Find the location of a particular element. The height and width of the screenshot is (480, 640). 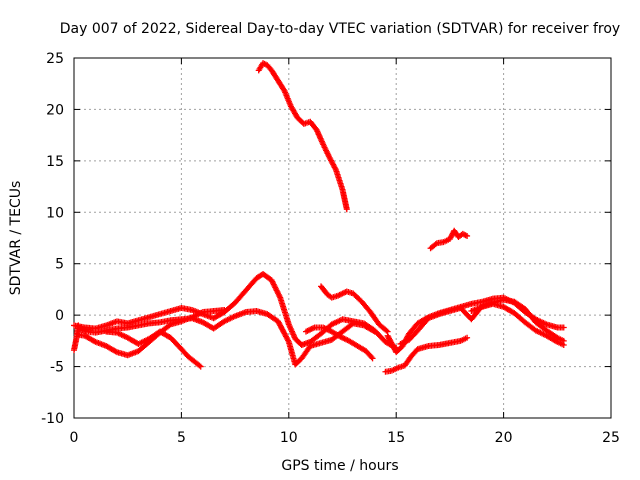

x-tick-label: 5 is located at coordinates (181, 438).